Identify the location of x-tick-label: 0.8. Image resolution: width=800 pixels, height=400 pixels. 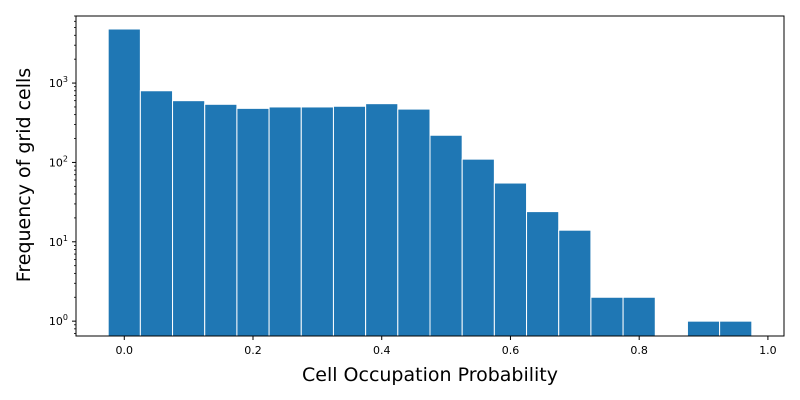
(639, 350).